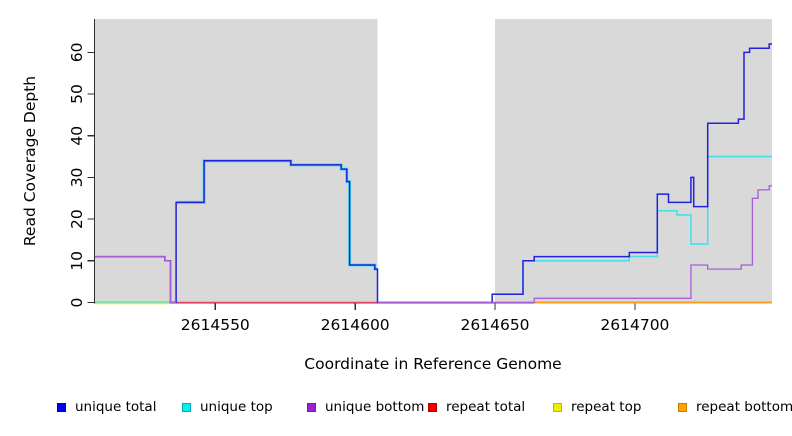 This screenshot has height=436, width=792. I want to click on x-axis-title: Coordinate in Reference Genome, so click(432, 364).